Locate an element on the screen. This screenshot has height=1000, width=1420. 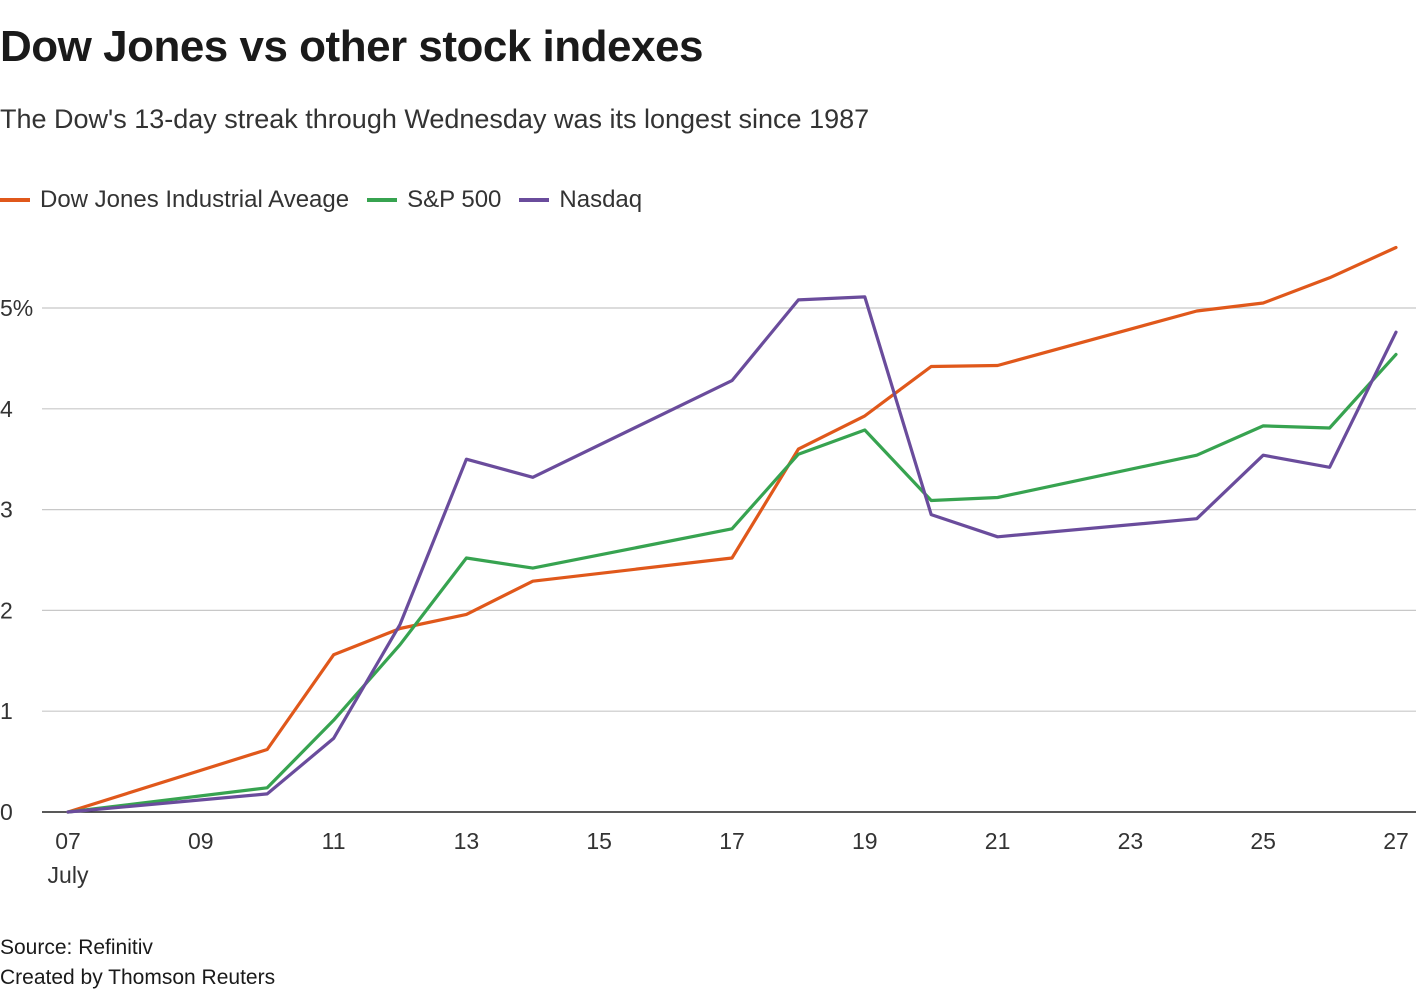
y-tick-label: 0 is located at coordinates (6, 812).